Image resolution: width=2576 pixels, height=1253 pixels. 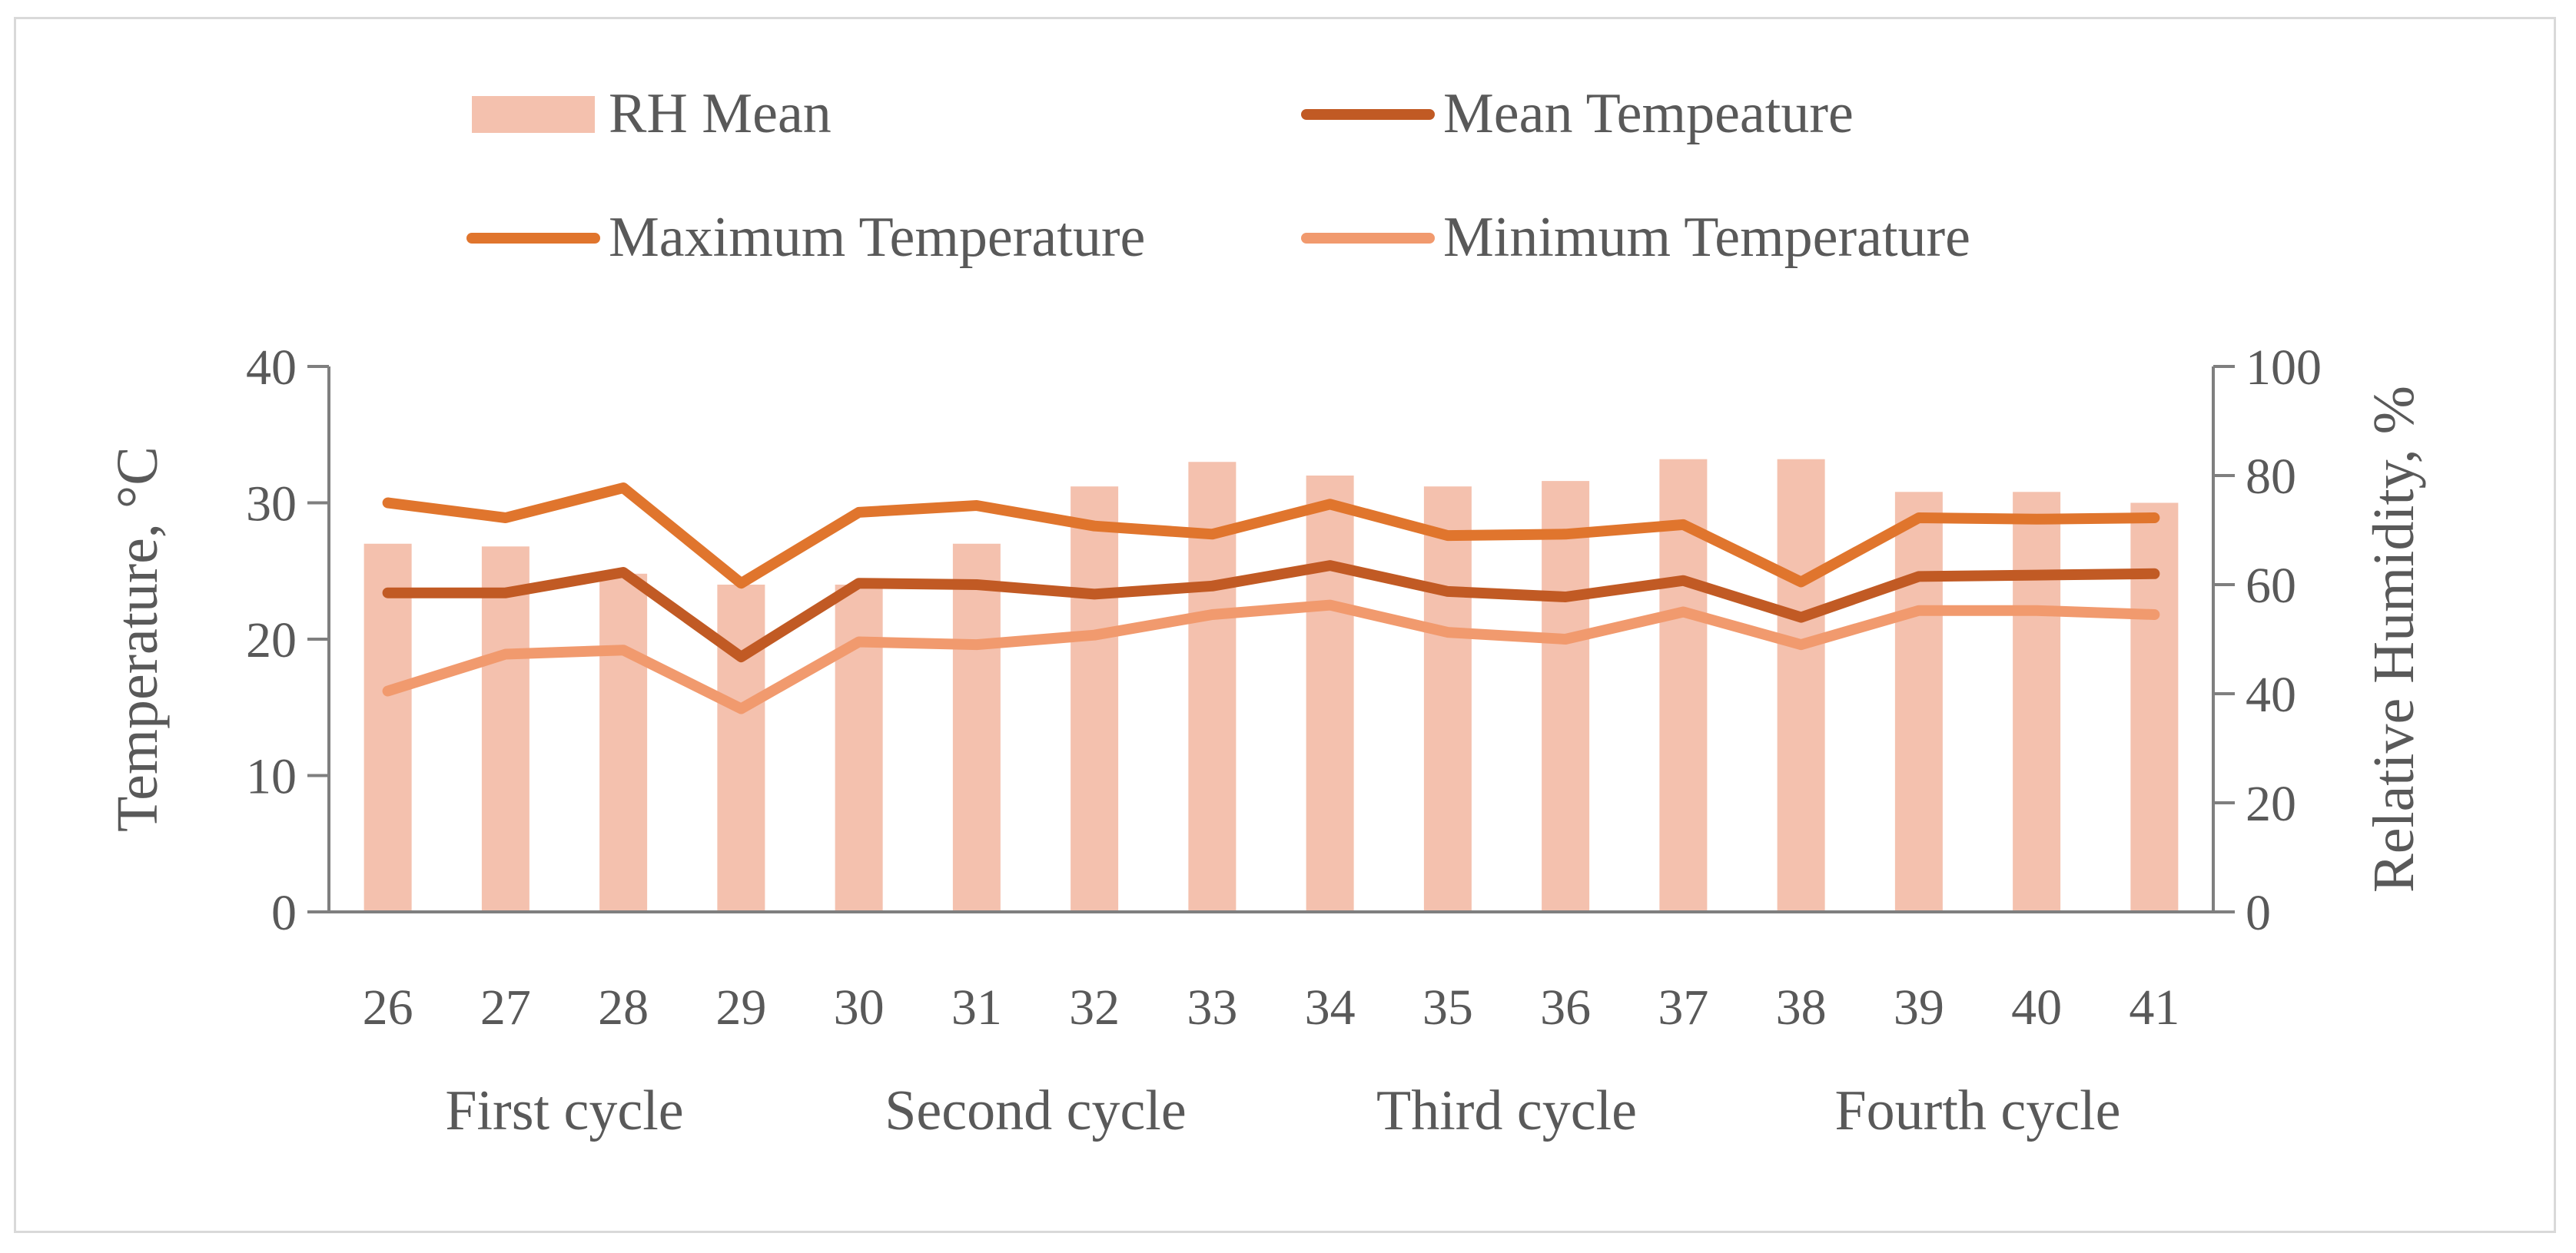 What do you see at coordinates (2267, 640) in the screenshot?
I see `right-y-ticks: 0 20 40 60 80 100` at bounding box center [2267, 640].